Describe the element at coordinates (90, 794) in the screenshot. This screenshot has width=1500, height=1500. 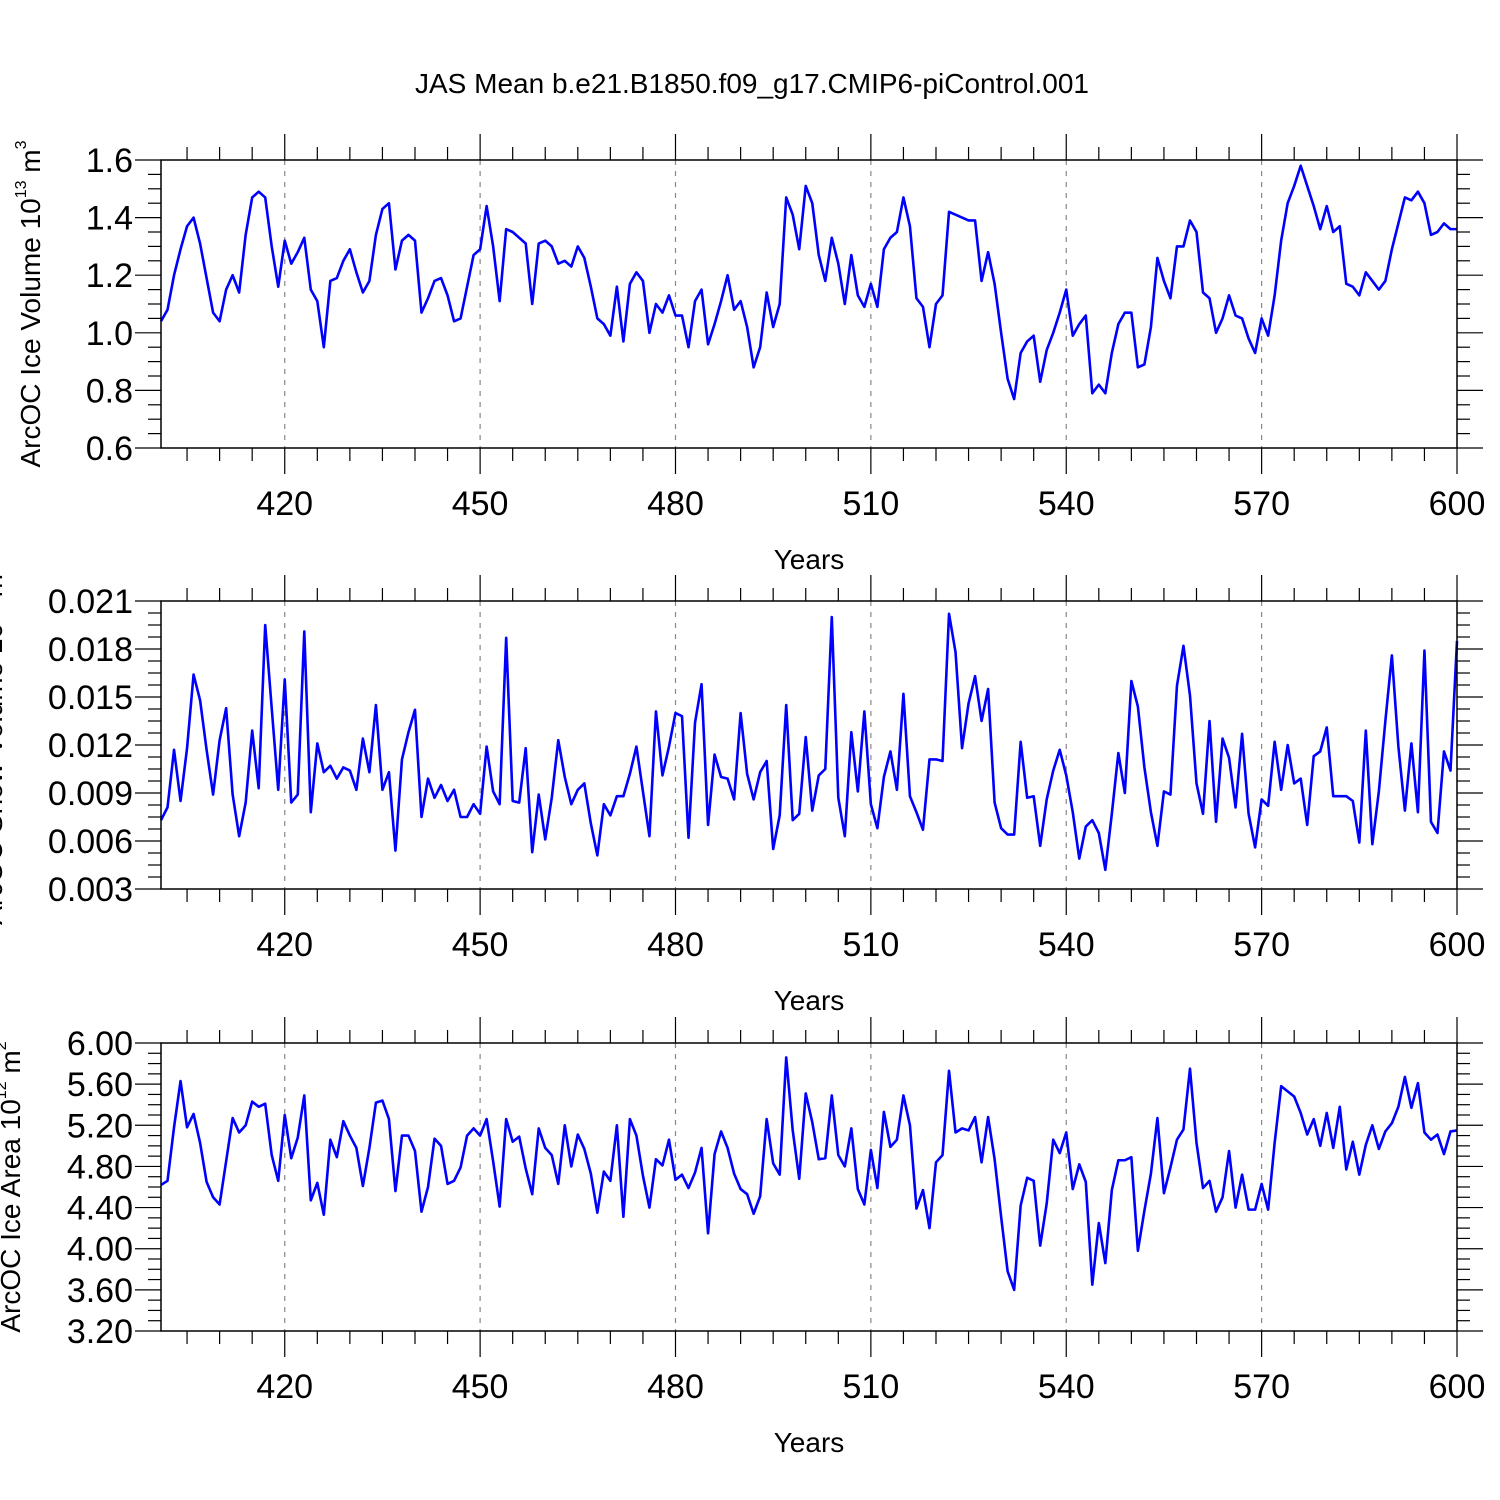
I see `y-tick-label: 0.009` at that location.